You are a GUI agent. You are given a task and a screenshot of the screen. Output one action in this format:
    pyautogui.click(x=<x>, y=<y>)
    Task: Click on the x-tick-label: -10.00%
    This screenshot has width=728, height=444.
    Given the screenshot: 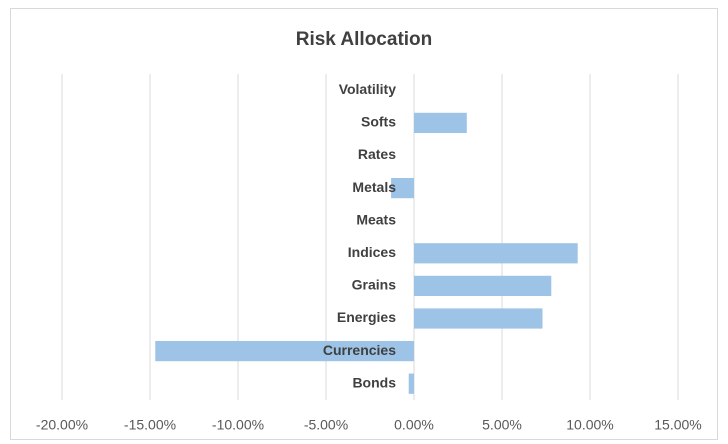 What is the action you would take?
    pyautogui.click(x=238, y=425)
    